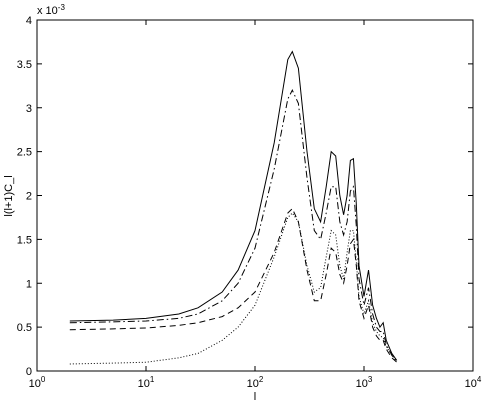  I want to click on x-tick-exp: 0, so click(43, 379).